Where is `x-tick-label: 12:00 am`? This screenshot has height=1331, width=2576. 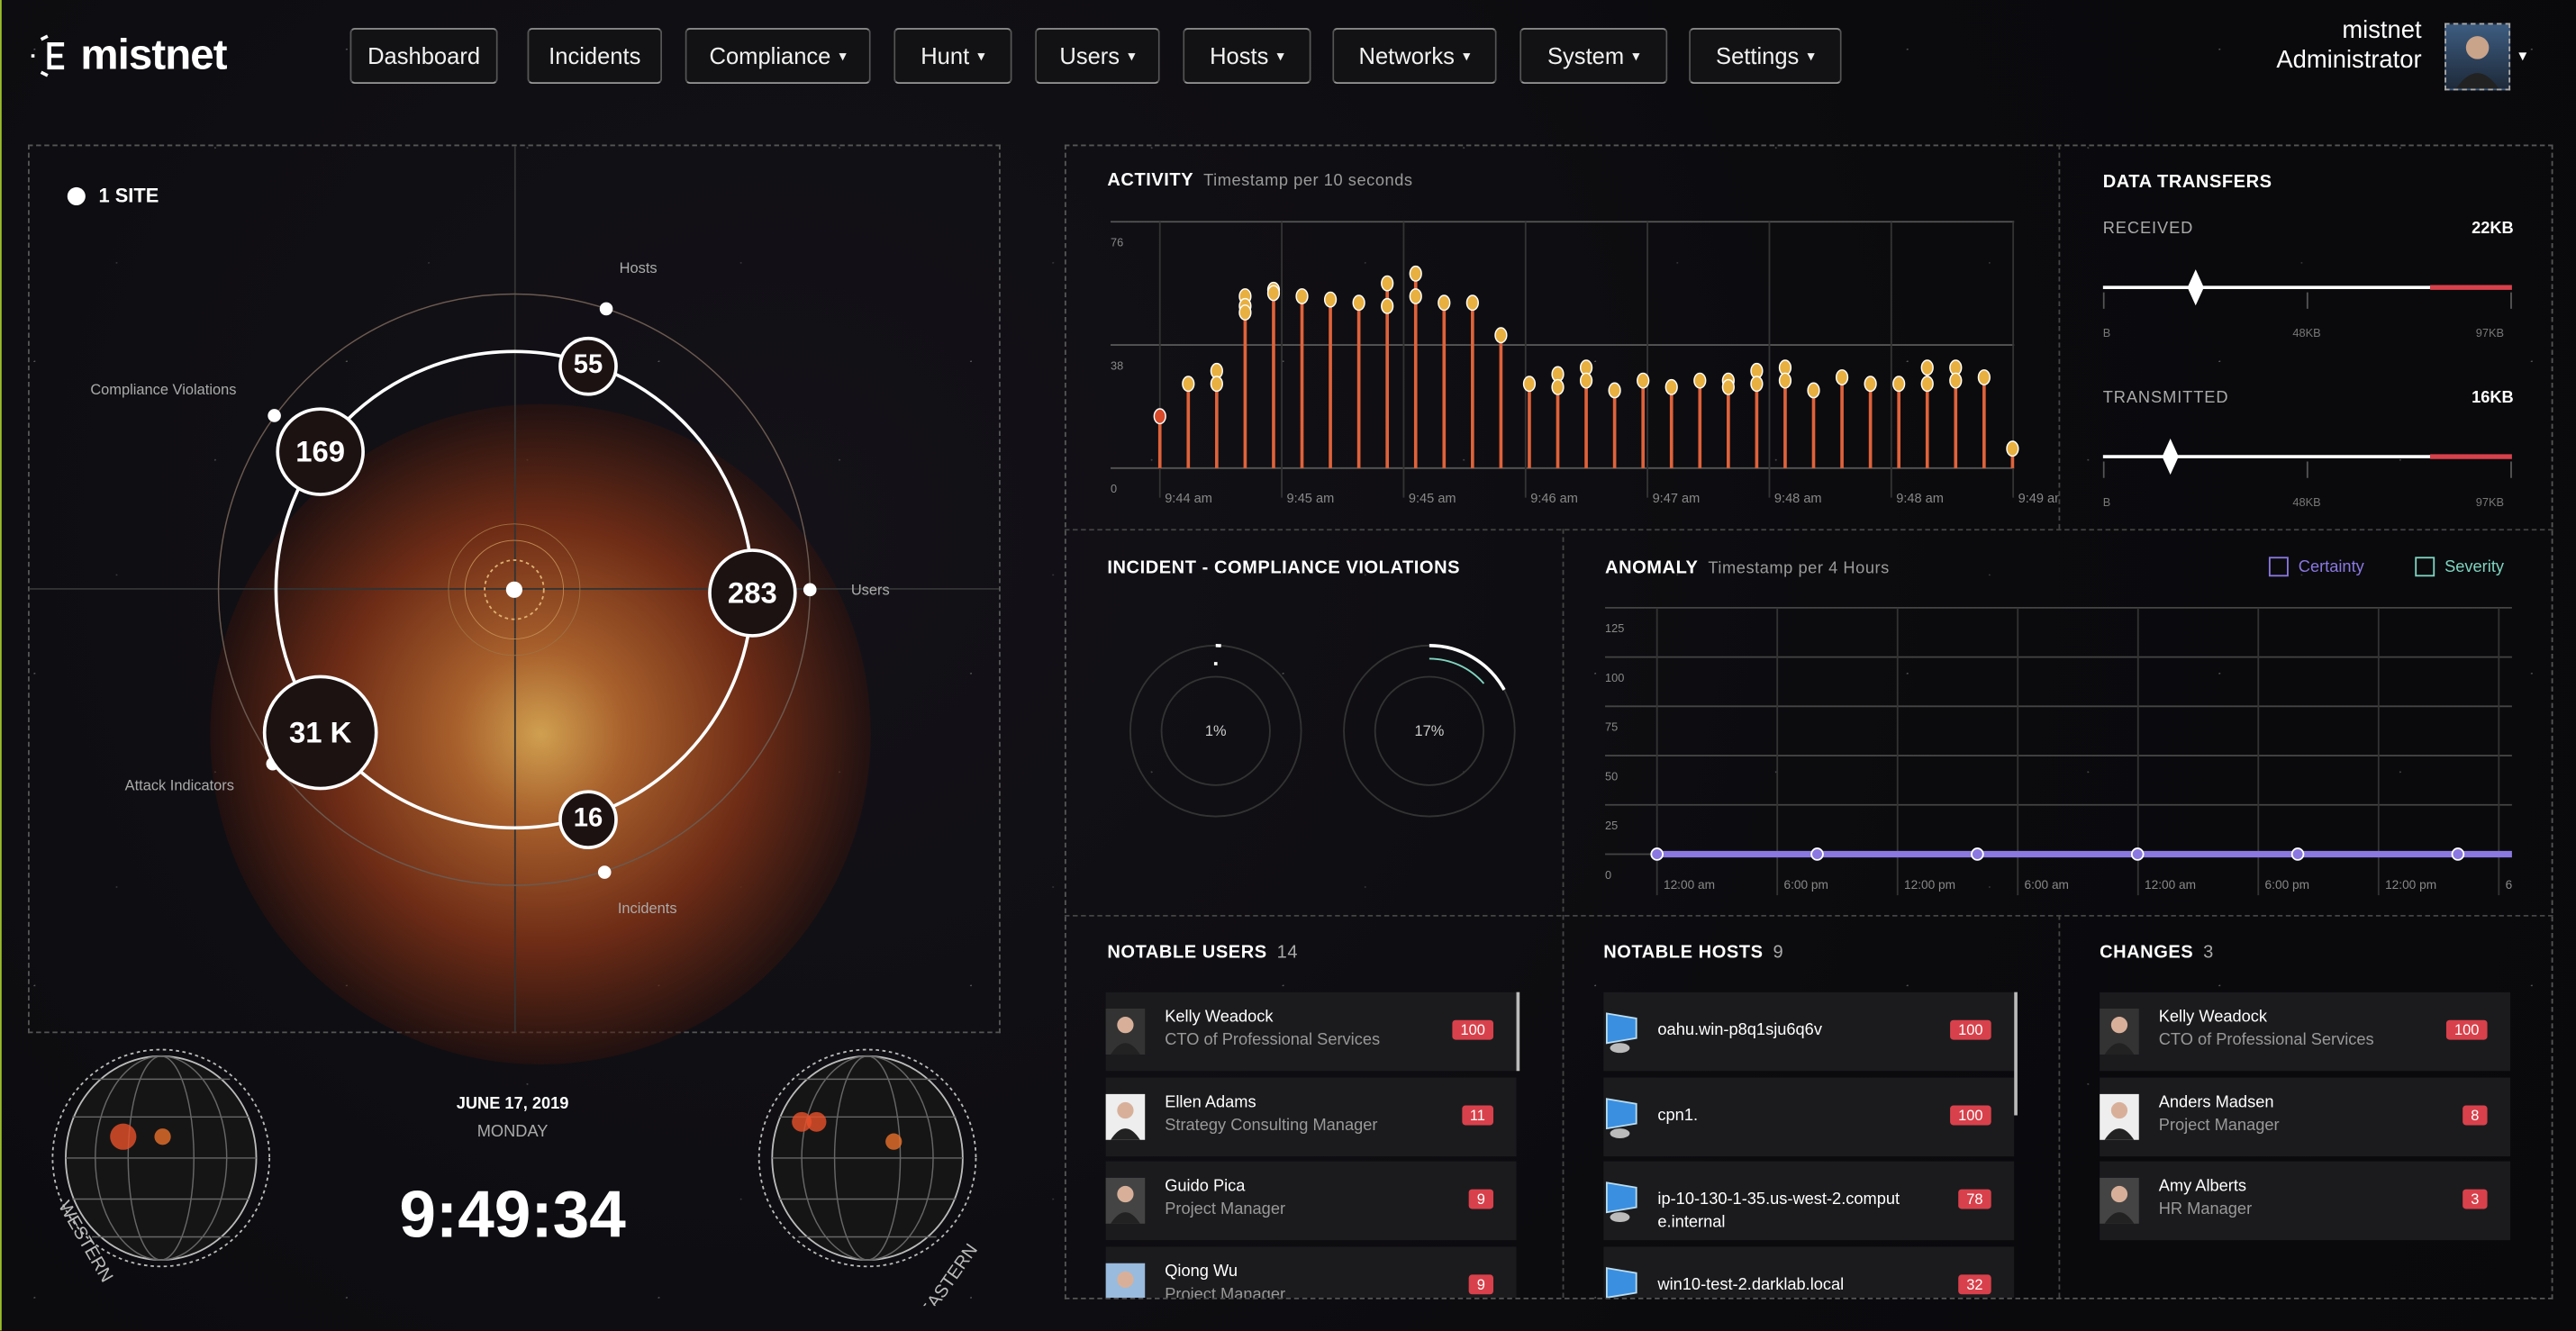
x-tick-label: 12:00 am is located at coordinates (1689, 885).